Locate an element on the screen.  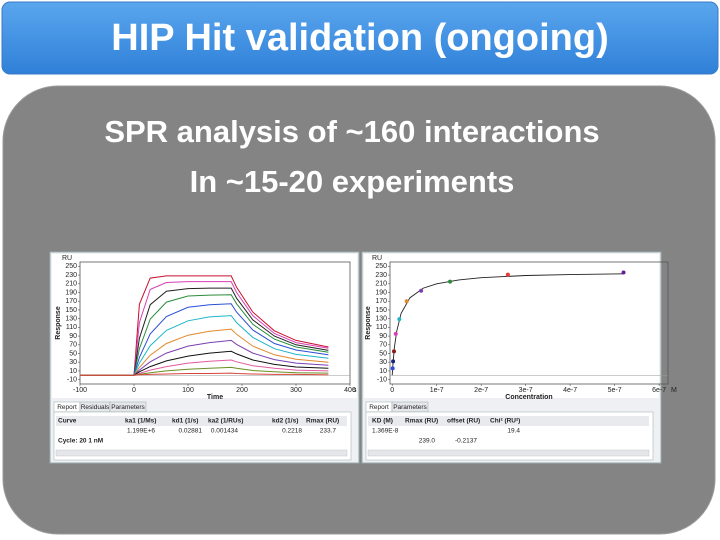
x-tick-label: 4e-7 is located at coordinates (570, 390).